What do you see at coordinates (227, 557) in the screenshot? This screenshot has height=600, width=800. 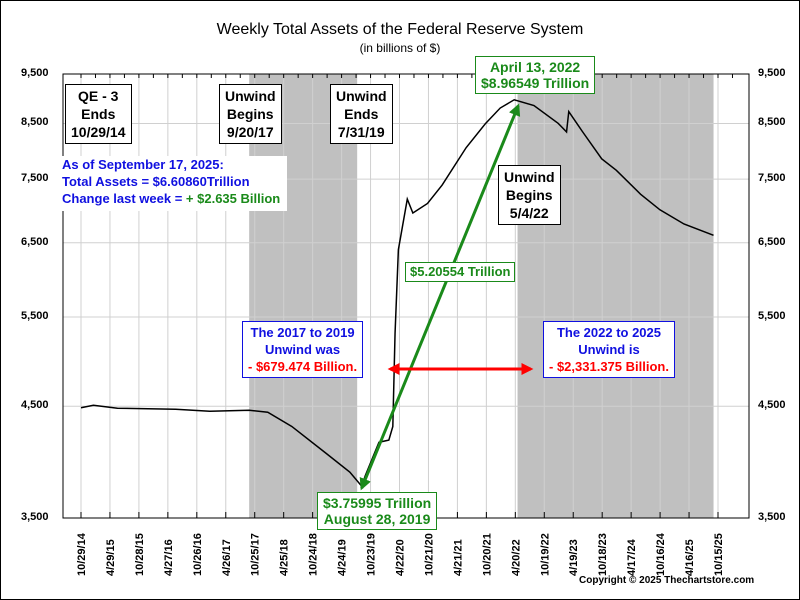 I see `x-tick-label: 4/26/17` at bounding box center [227, 557].